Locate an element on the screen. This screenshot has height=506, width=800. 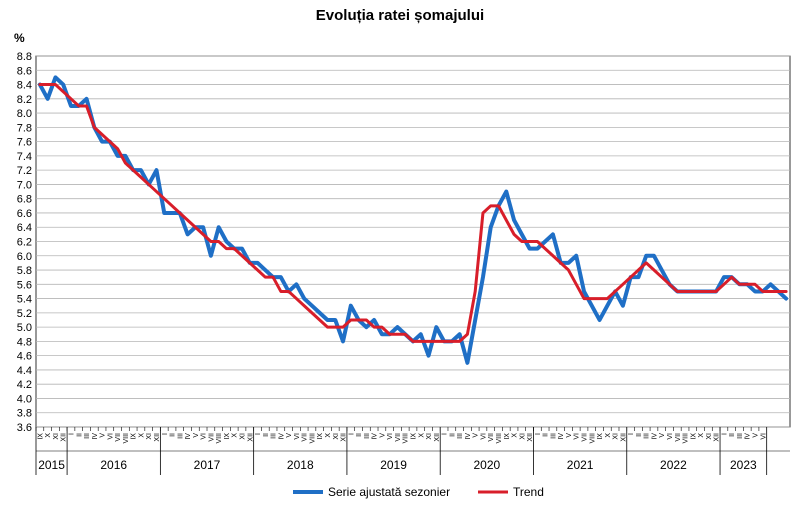
y-tick-label: 5.6 is located at coordinates (24, 285).